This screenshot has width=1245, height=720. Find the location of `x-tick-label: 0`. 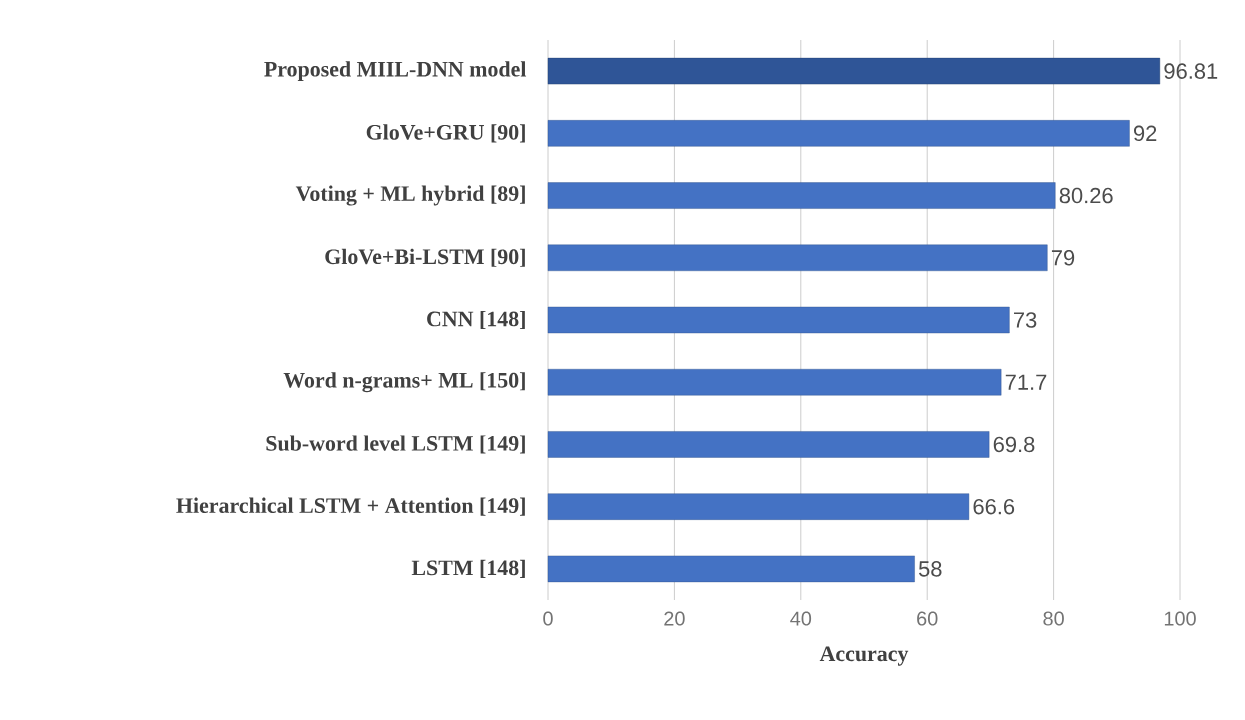

x-tick-label: 0 is located at coordinates (548, 618).